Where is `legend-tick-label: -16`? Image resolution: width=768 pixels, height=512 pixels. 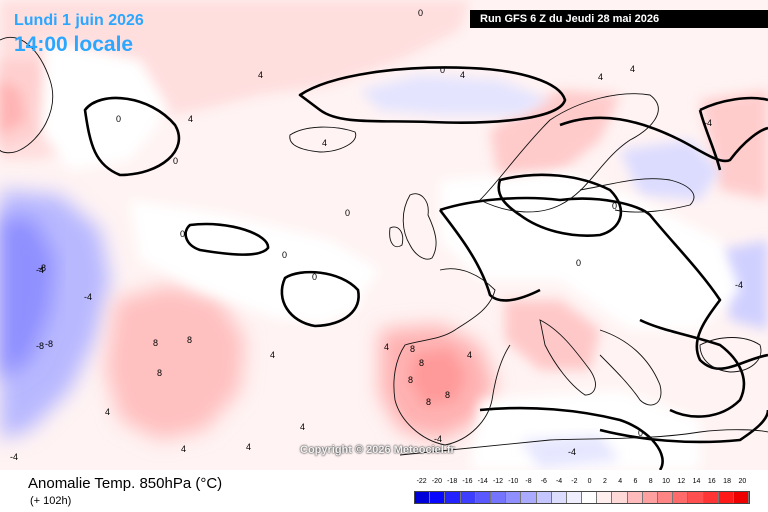 legend-tick-label: -16 is located at coordinates (467, 481).